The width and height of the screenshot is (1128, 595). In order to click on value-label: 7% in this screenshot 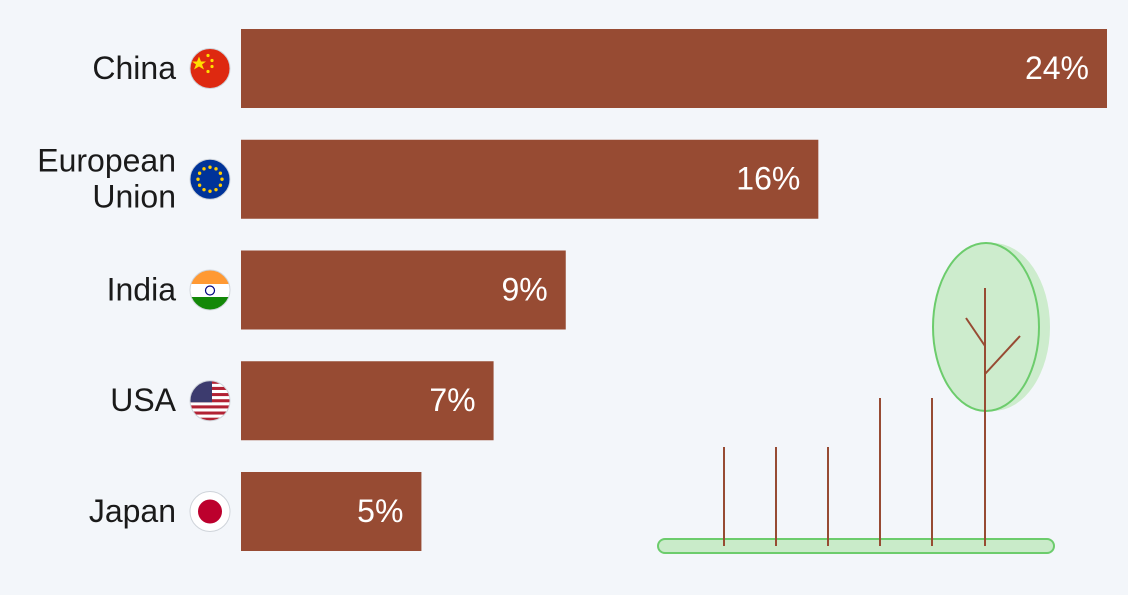, I will do `click(452, 400)`.